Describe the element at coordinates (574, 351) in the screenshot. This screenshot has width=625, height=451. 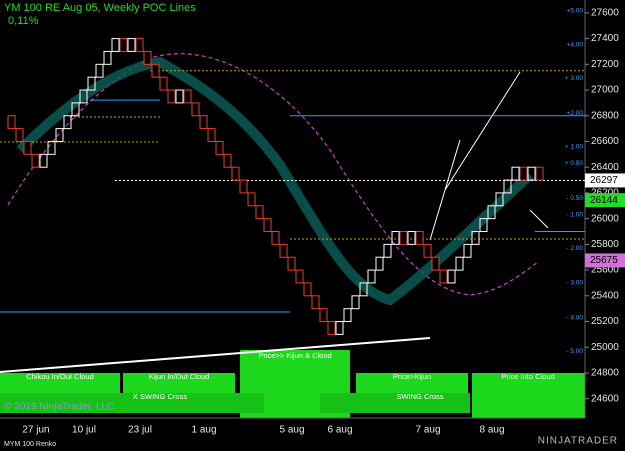
I see `level-label: - 5.00` at that location.